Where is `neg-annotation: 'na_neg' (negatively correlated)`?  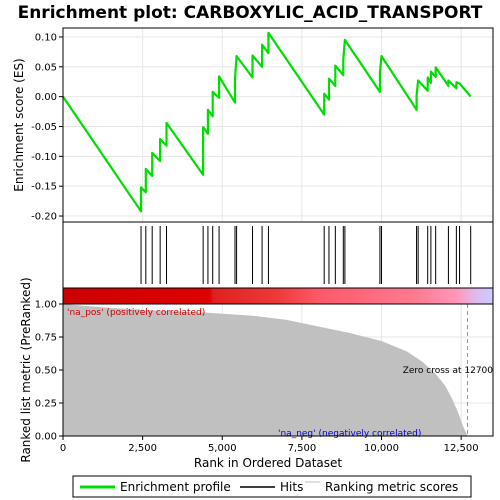 neg-annotation: 'na_neg' (negatively correlated) is located at coordinates (349, 434).